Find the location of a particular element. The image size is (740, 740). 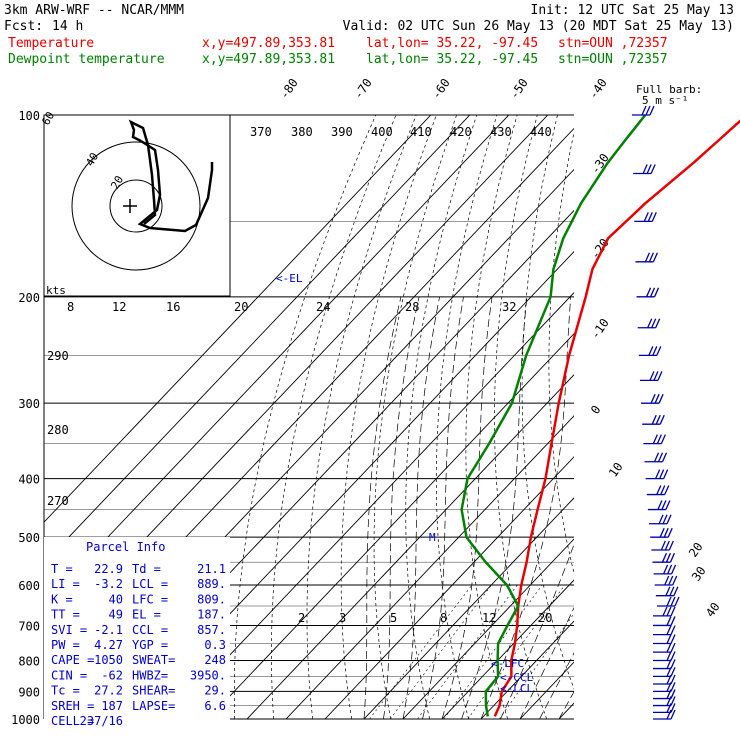

parcel-row-label: CCL = is located at coordinates (150, 630).